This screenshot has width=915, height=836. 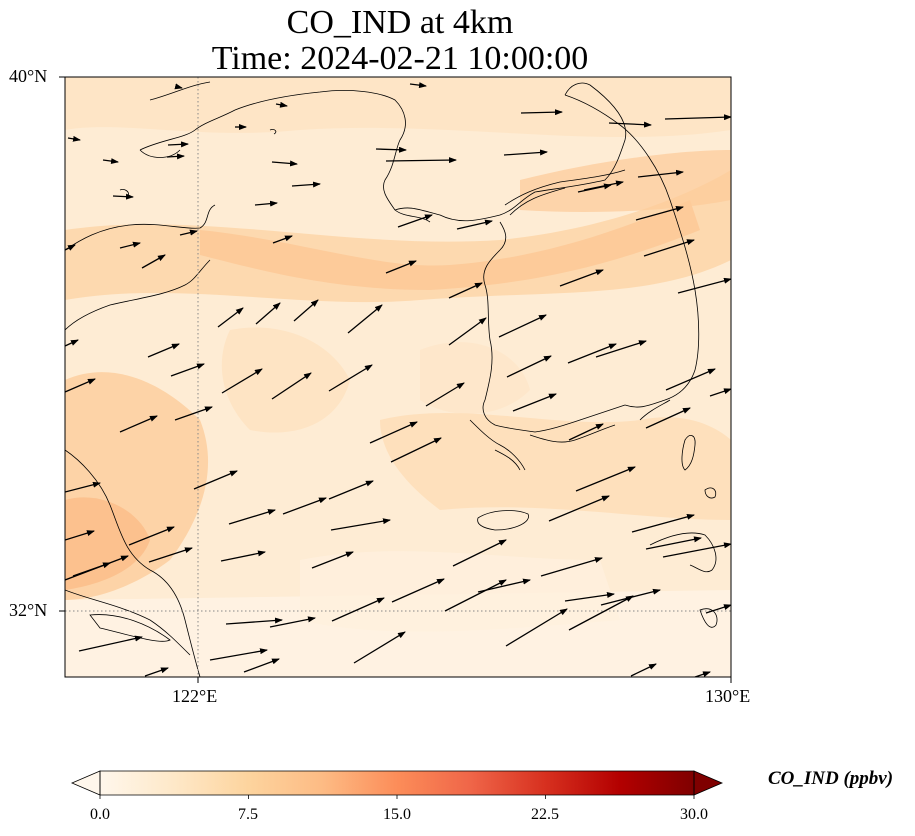 I want to click on figure-title-line2: Time: 2024-02-21 10:00:00, so click(x=400, y=58).